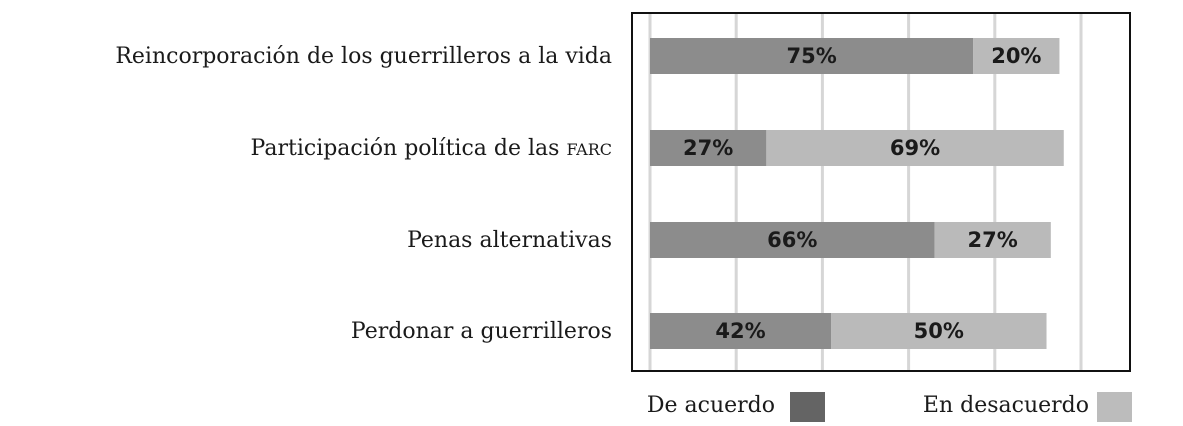  I want to click on data-label: 42%, so click(740, 331).